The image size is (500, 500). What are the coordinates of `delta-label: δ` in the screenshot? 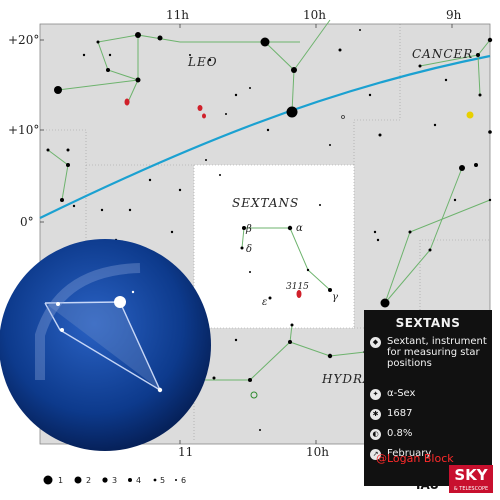 It's located at (249, 249).